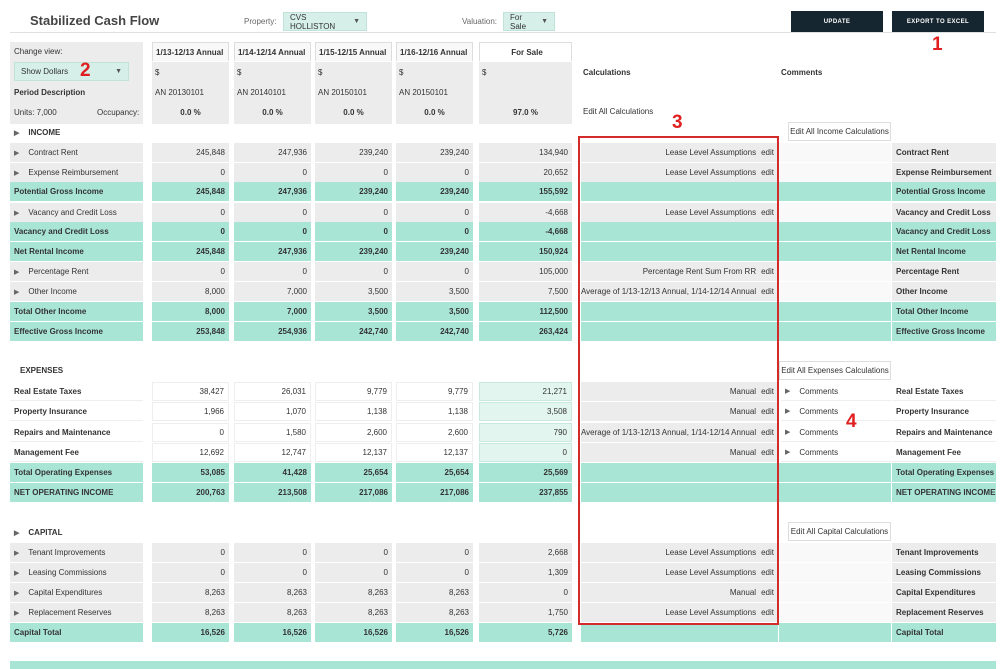 This screenshot has width=1000, height=669. Describe the element at coordinates (944, 572) in the screenshot. I see `row-right-label: Leasing Commissions` at that location.